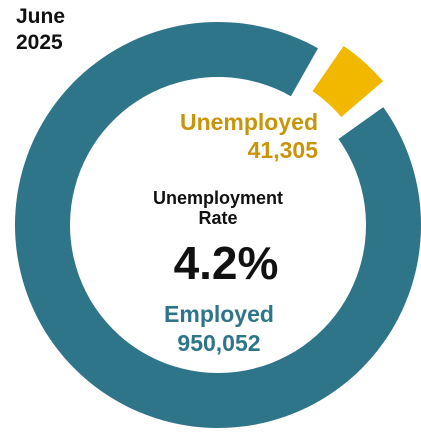 The width and height of the screenshot is (421, 437). What do you see at coordinates (40, 30) in the screenshot?
I see `period-label: June 2025` at bounding box center [40, 30].